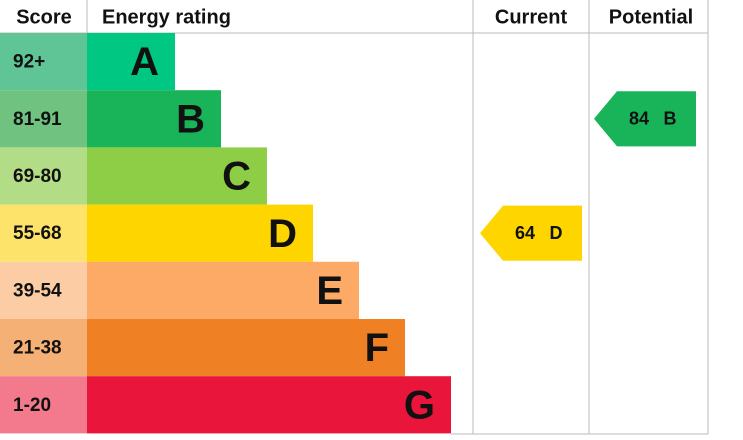 This screenshot has width=743, height=440. Describe the element at coordinates (37, 233) in the screenshot. I see `score-label: 55-68` at that location.